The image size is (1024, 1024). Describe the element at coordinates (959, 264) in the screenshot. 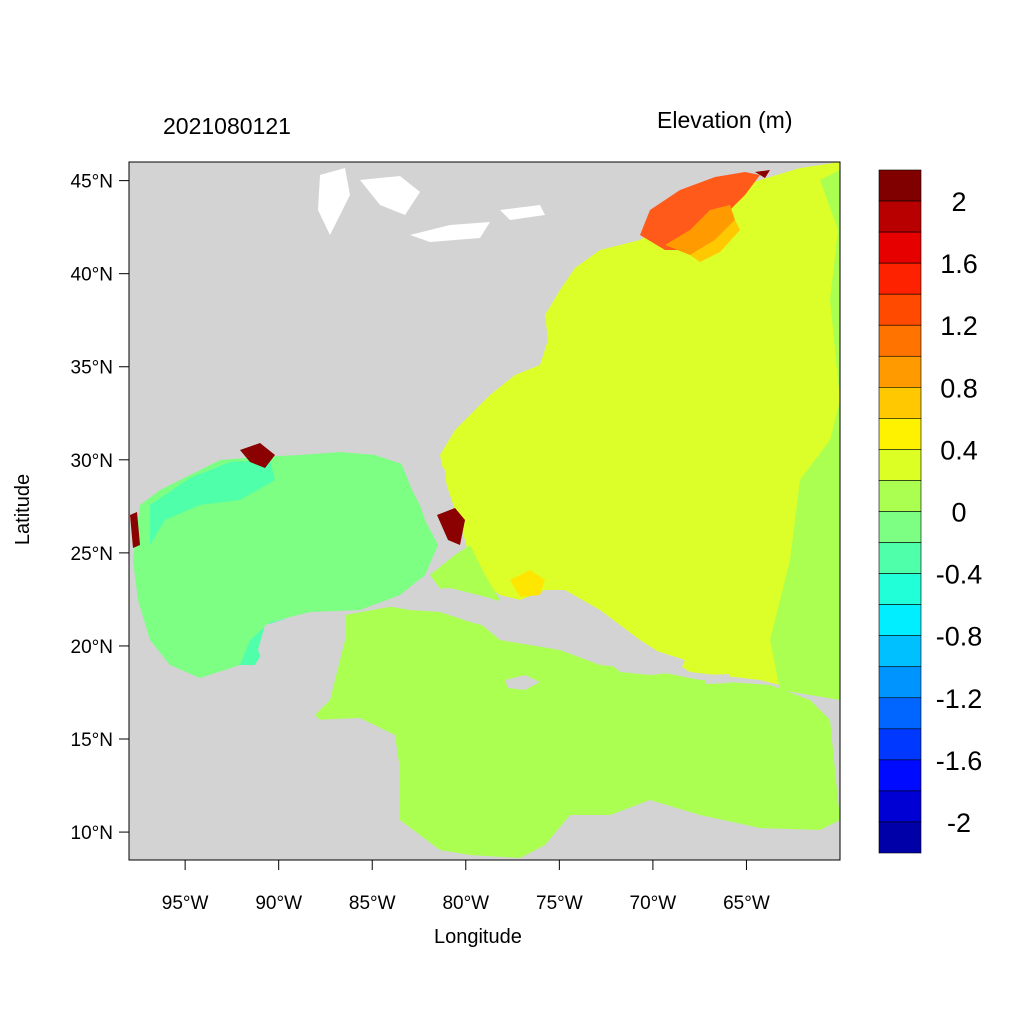

I see `colorbar-label: 1.6` at that location.